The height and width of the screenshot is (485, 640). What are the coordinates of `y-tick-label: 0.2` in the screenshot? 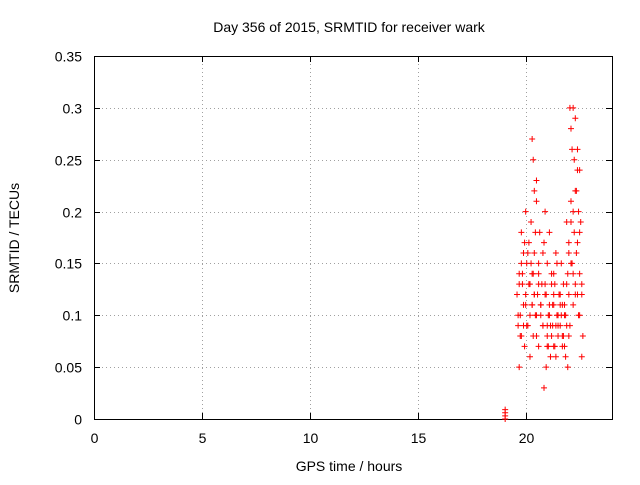 It's located at (73, 213).